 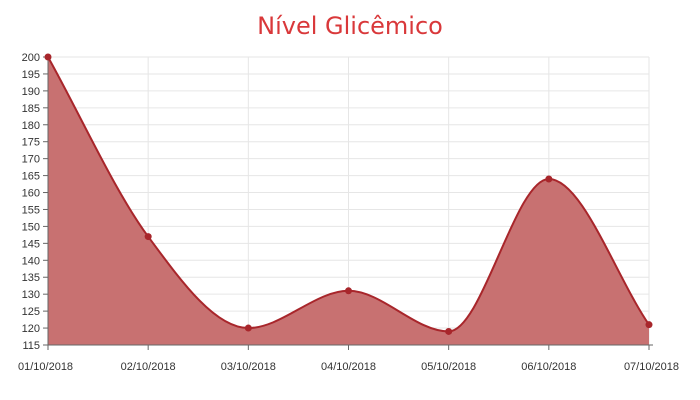 What do you see at coordinates (31, 126) in the screenshot?
I see `y-tick-label: 180` at bounding box center [31, 126].